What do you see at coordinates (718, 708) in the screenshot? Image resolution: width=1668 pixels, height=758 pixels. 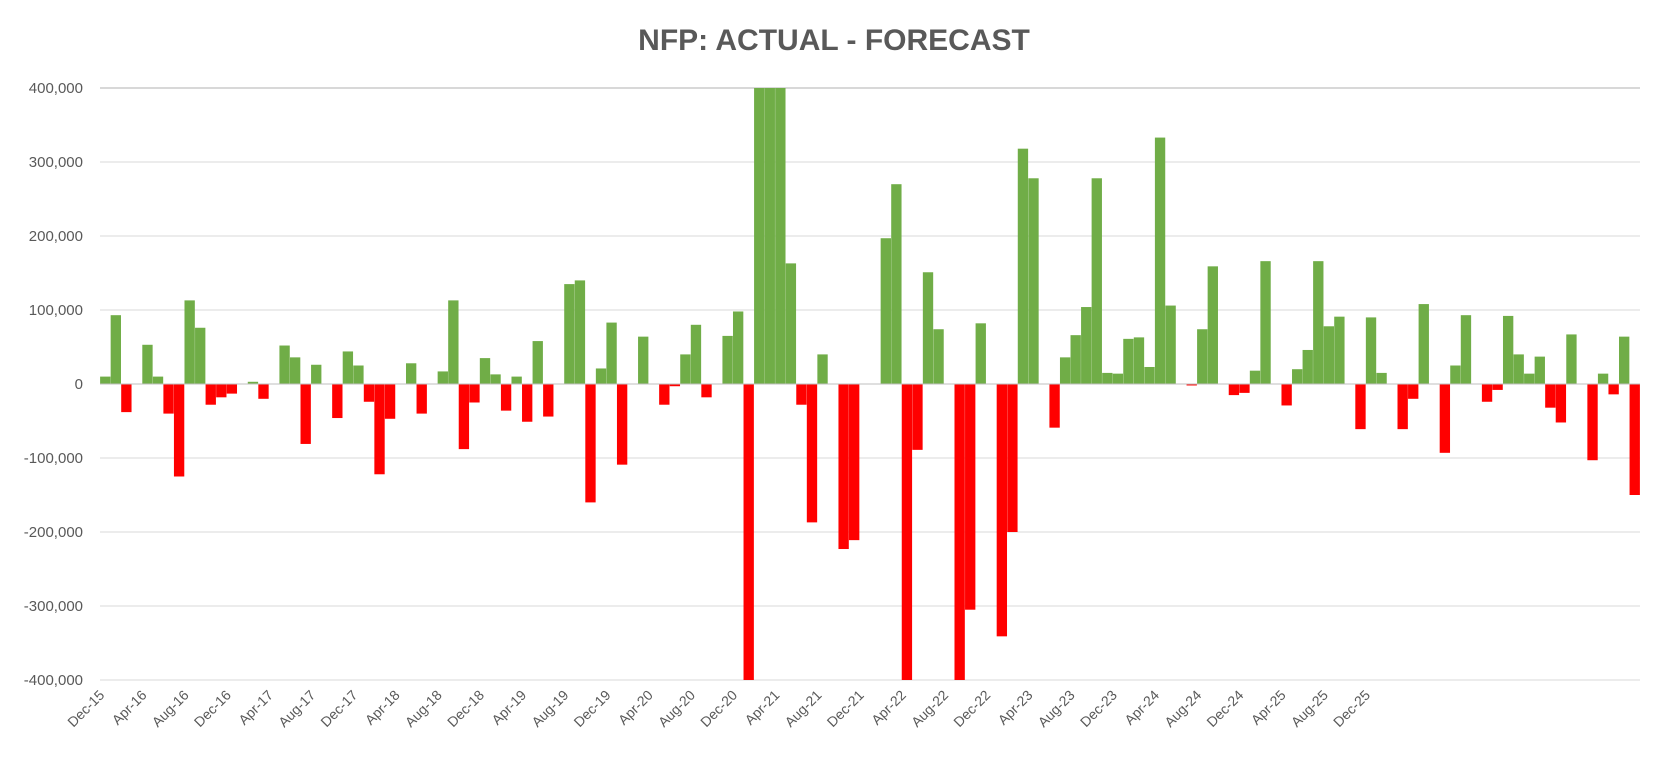 I see `x-tick-label: Dec-20` at bounding box center [718, 708].